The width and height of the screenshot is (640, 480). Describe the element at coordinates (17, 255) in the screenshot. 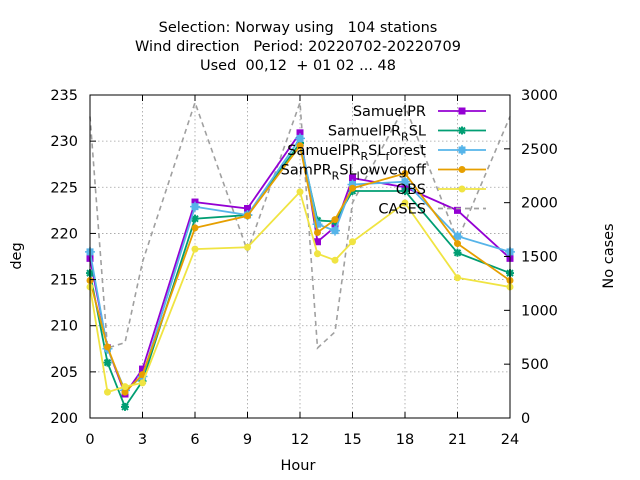

I see `y-axis-label: deg` at that location.